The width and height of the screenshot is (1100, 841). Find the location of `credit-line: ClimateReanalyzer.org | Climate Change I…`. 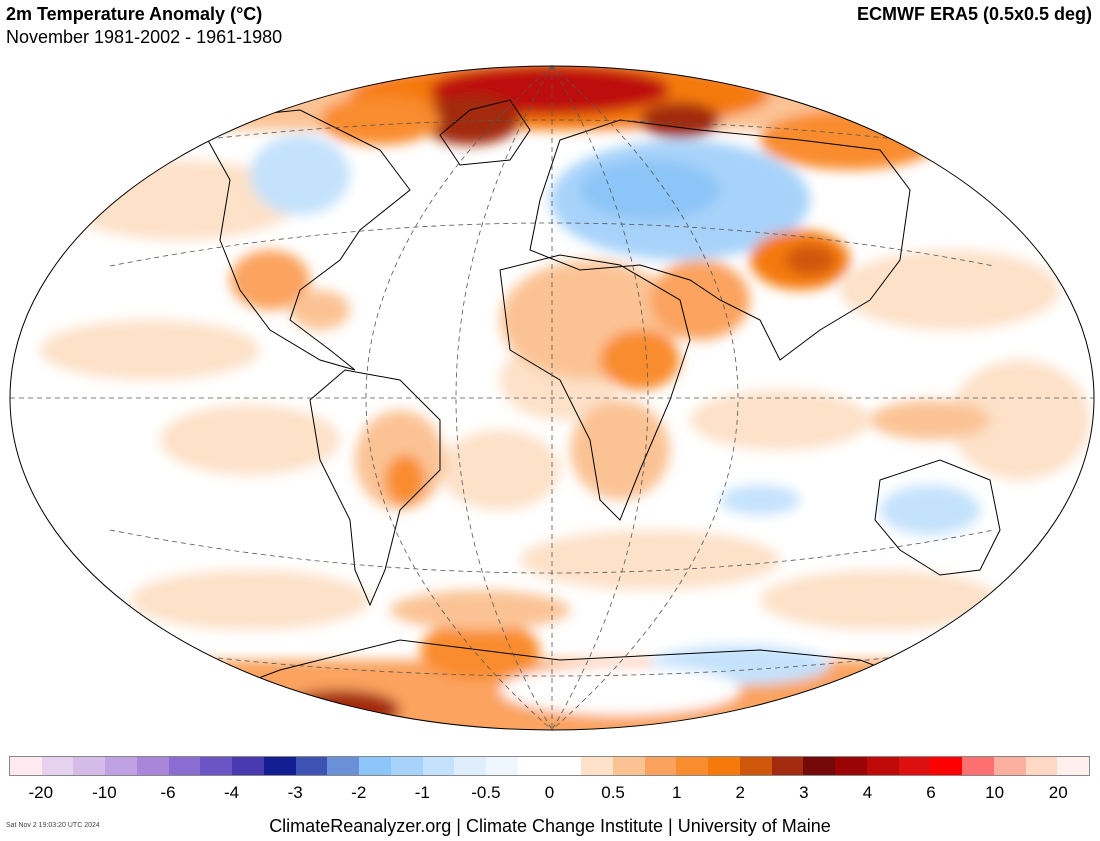

credit-line: ClimateReanalyzer.org | Climate Change I… is located at coordinates (550, 826).